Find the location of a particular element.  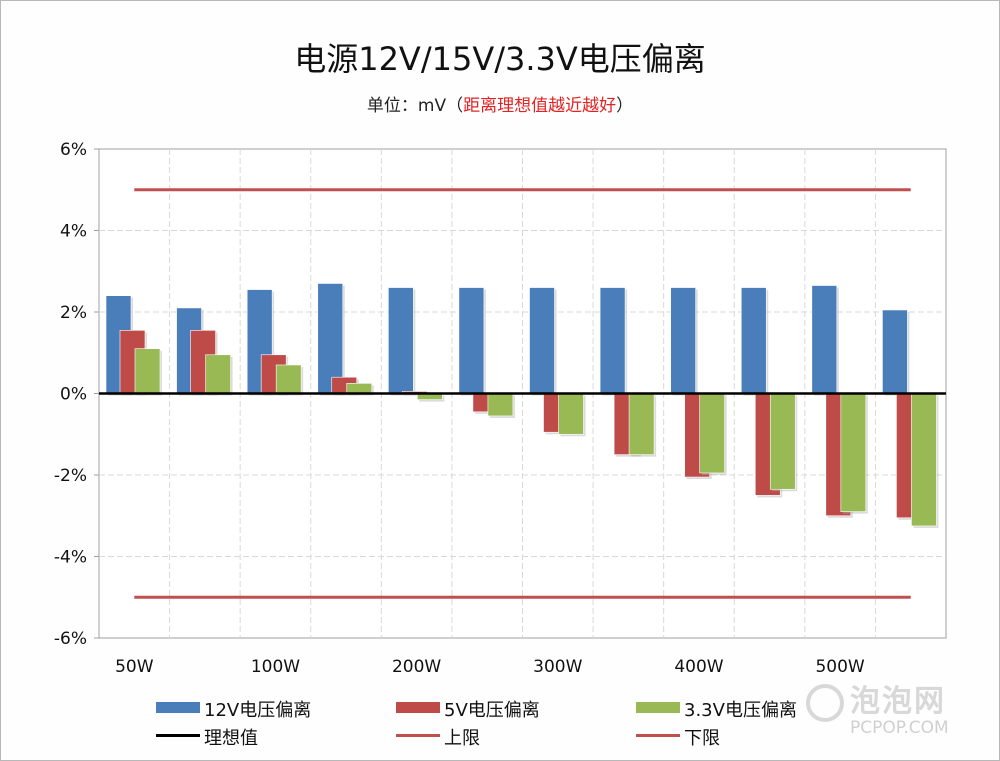

x-tick-label: 400W is located at coordinates (698, 667).